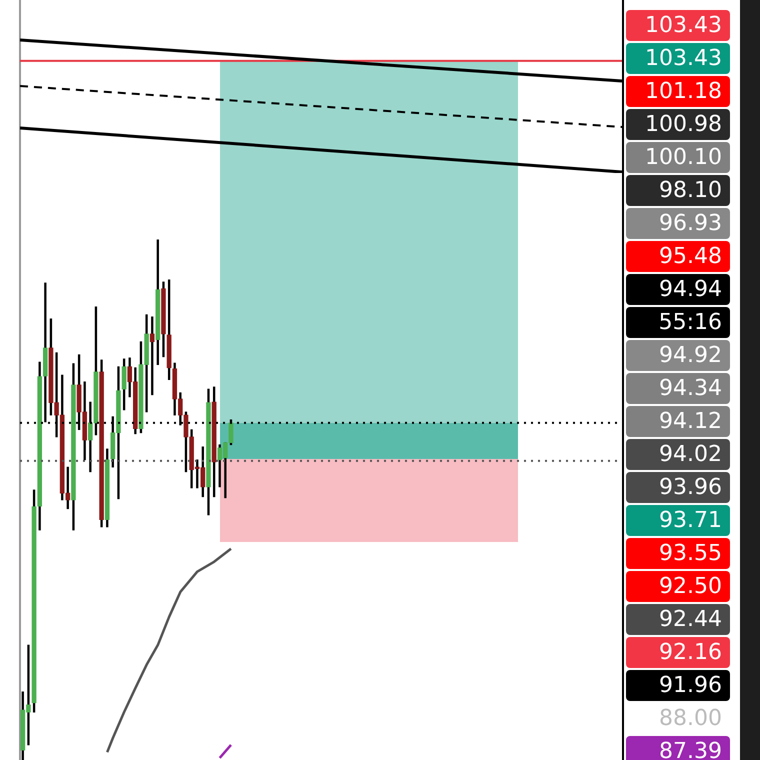 Image resolution: width=760 pixels, height=760 pixels. What do you see at coordinates (678, 421) in the screenshot?
I see `text: 94.12` at bounding box center [678, 421].